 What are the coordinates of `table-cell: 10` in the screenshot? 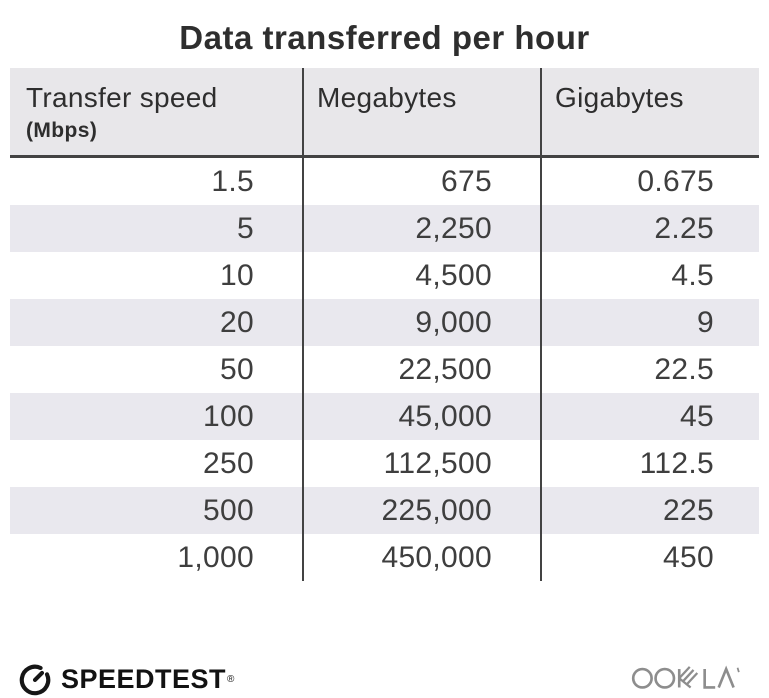 It's located at (237, 275).